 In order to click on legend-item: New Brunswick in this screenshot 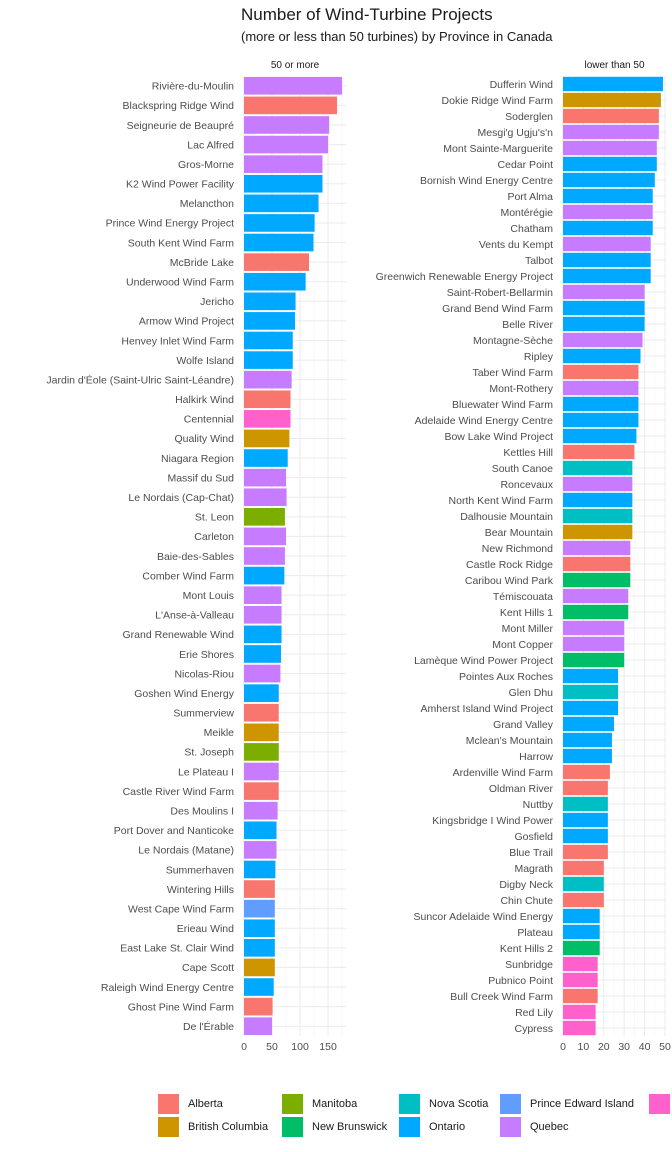, I will do `click(334, 1127)`.